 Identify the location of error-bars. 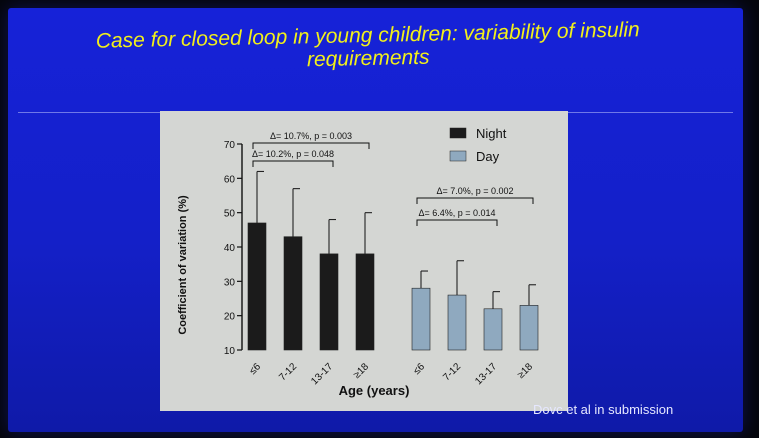
(396, 239).